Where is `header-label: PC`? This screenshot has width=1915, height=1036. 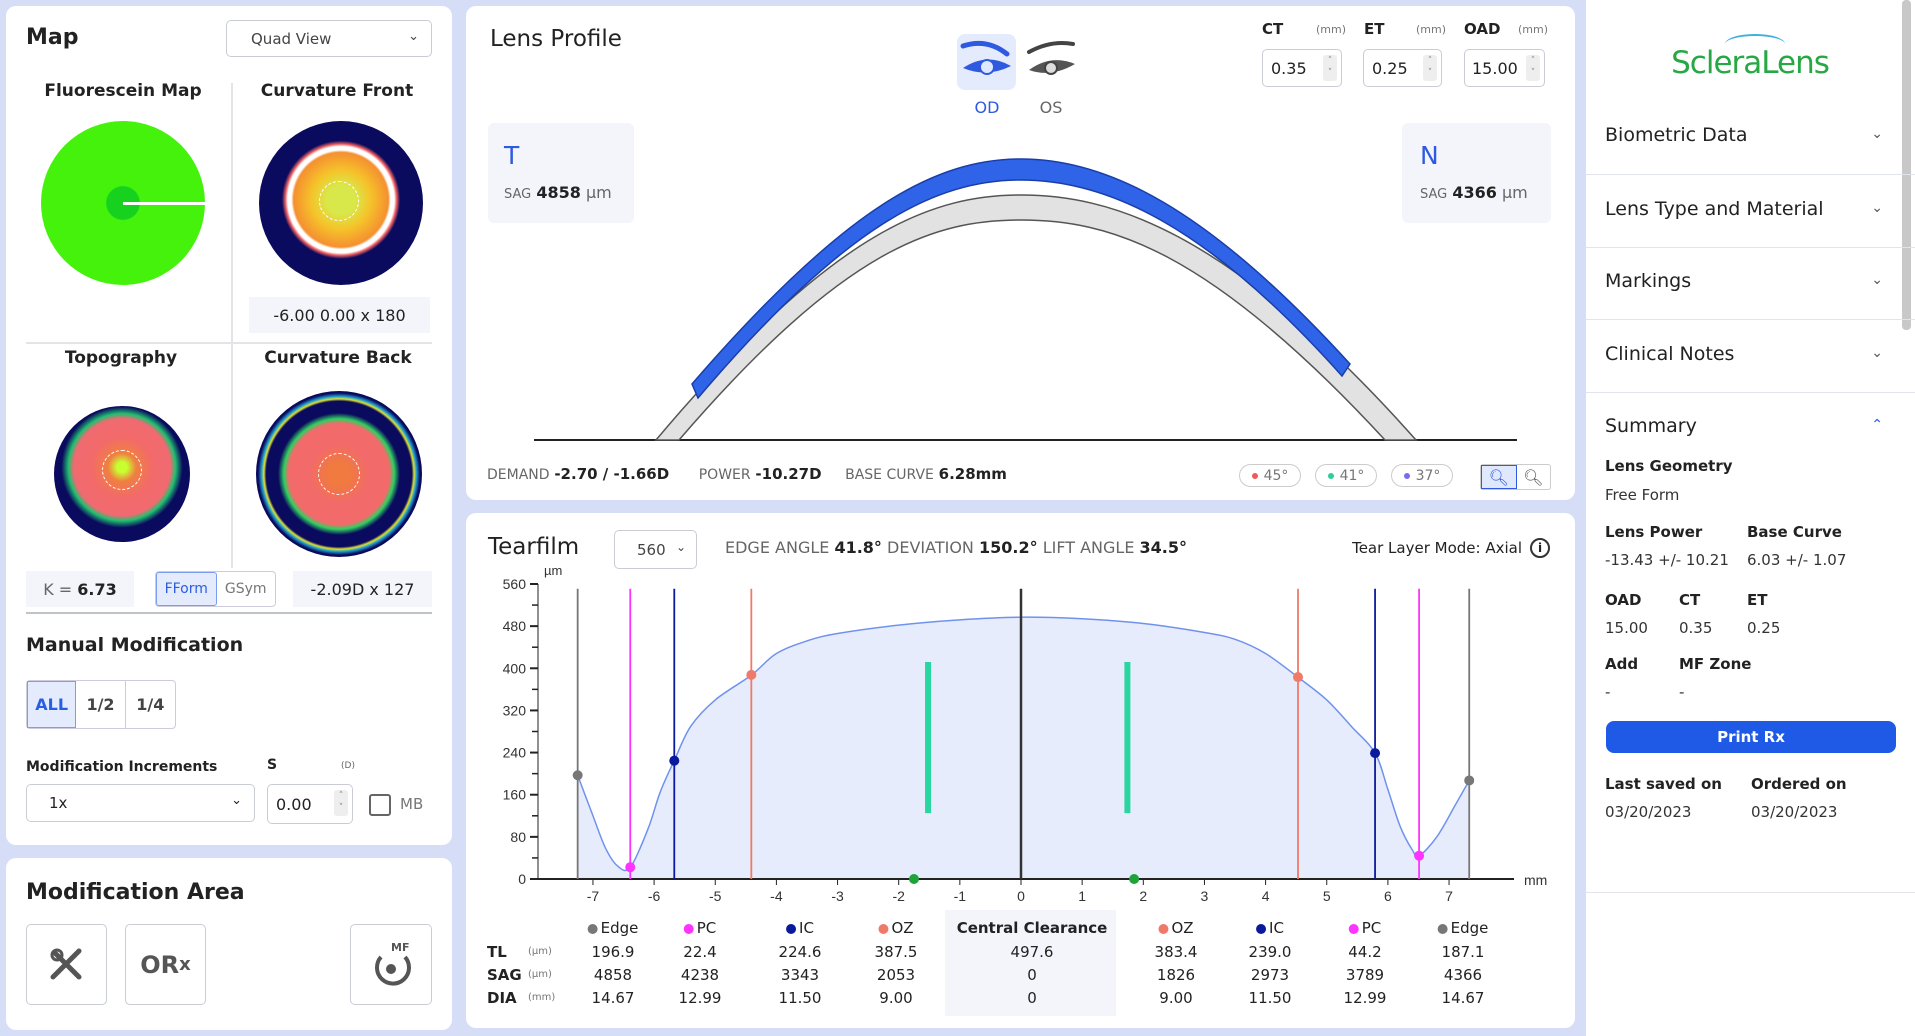 header-label: PC is located at coordinates (1371, 928).